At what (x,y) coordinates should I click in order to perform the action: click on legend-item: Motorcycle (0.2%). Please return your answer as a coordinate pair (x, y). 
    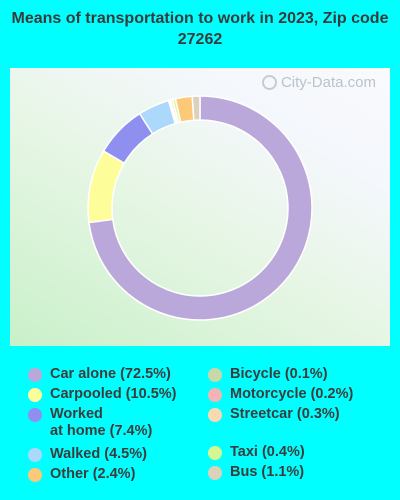
    Looking at the image, I should click on (280, 394).